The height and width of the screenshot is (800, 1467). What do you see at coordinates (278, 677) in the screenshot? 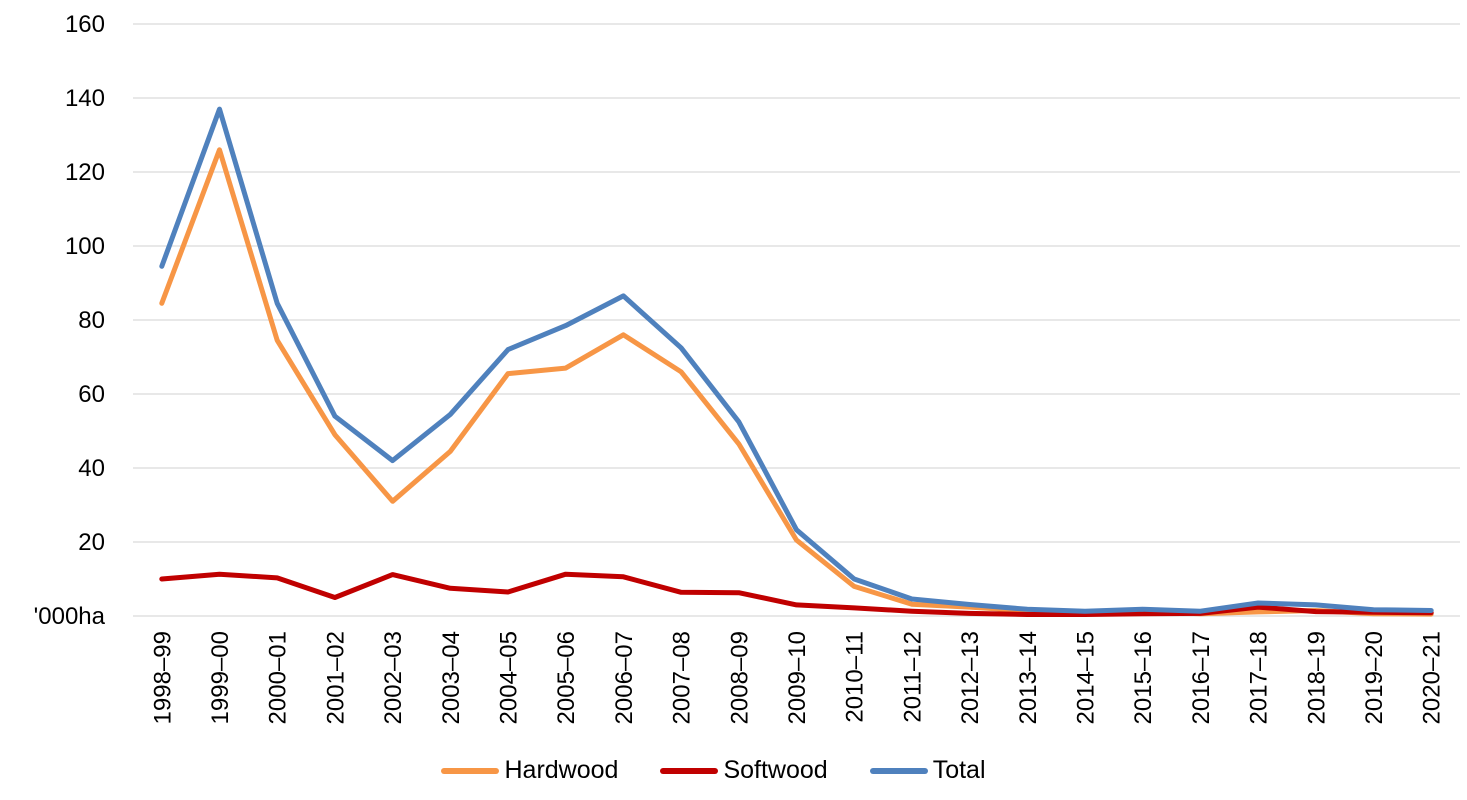
I see `x-tick-label: 2000–01` at bounding box center [278, 677].